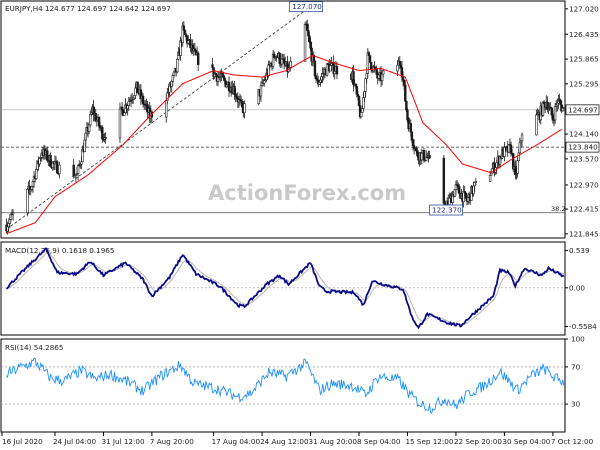 The image size is (600, 450). Describe the element at coordinates (584, 59) in the screenshot. I see `main-y-tick-label: 125.865` at that location.